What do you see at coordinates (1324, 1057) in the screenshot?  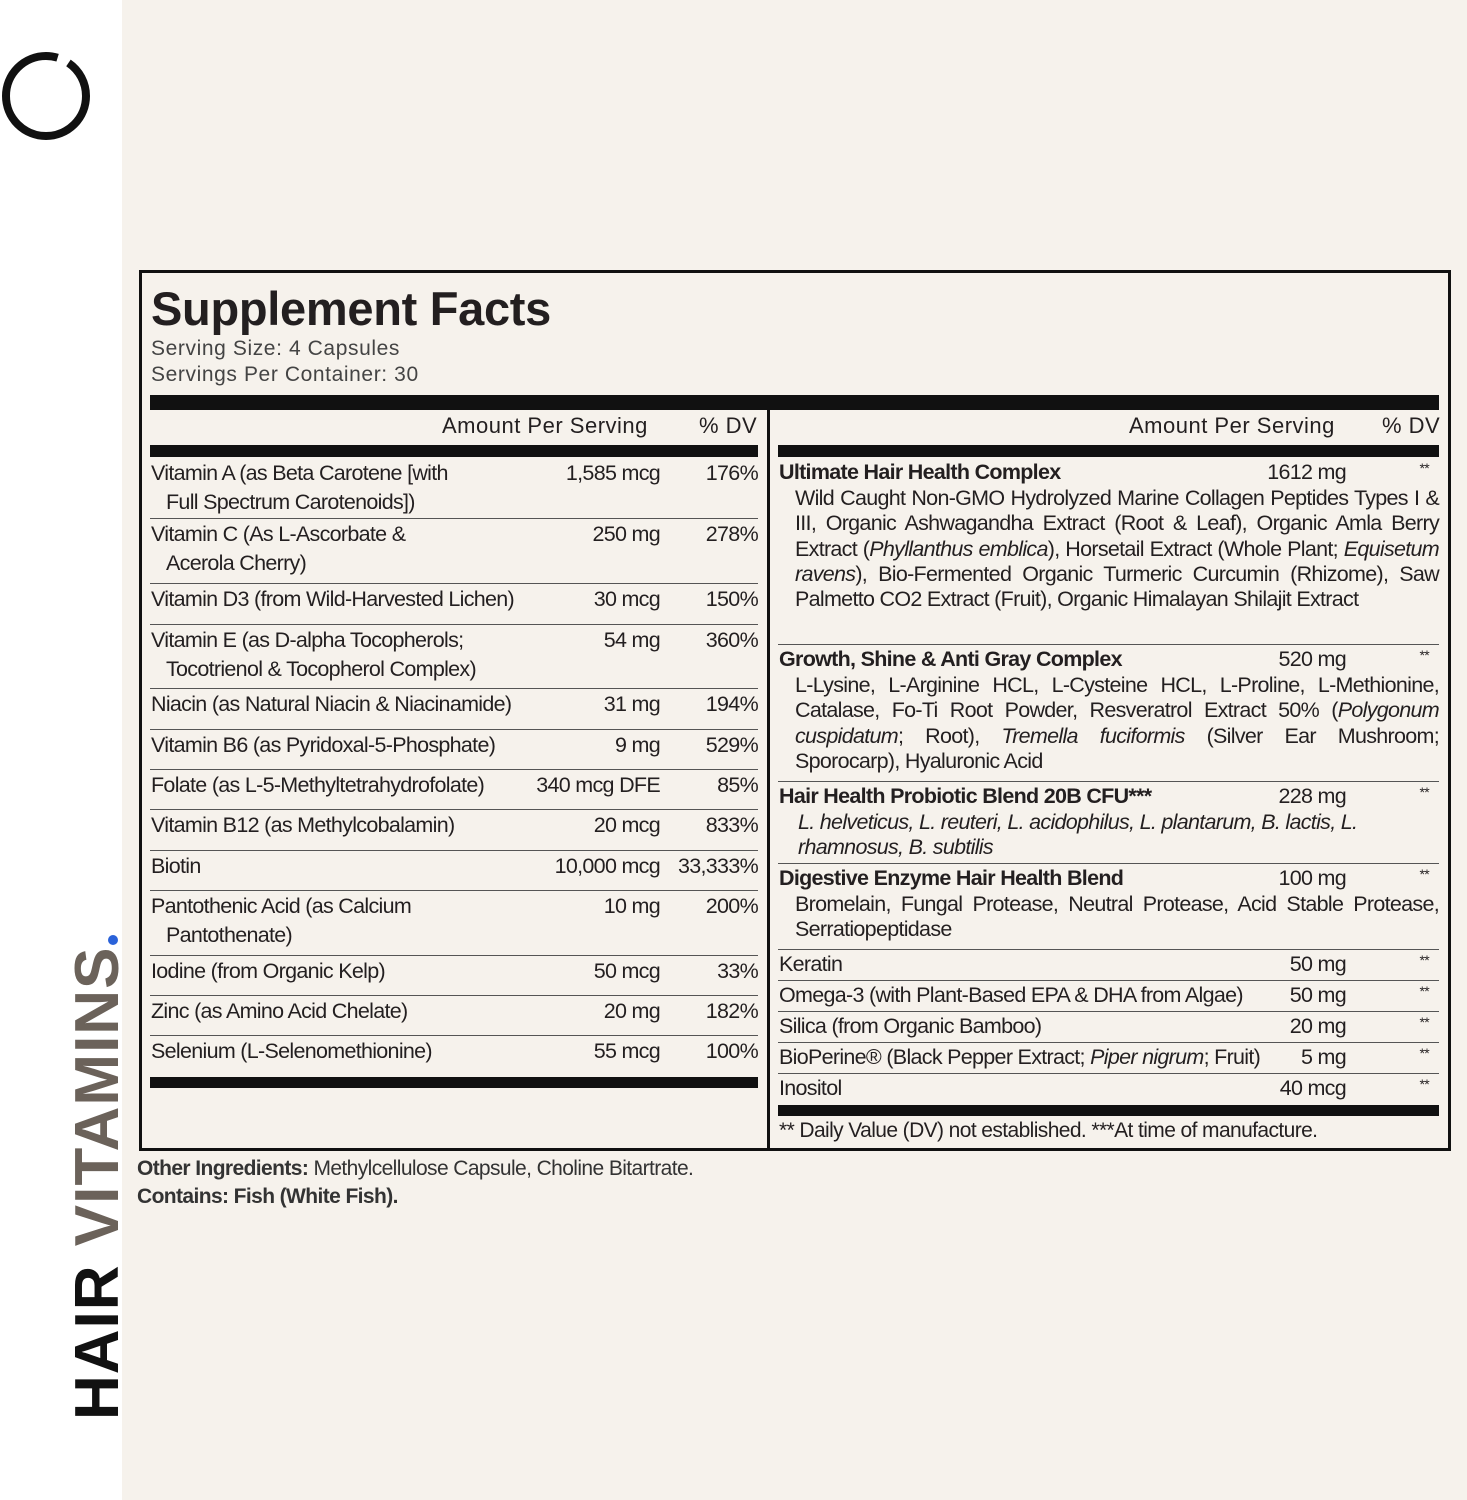 I see `ingredient-amount: 5 mg` at bounding box center [1324, 1057].